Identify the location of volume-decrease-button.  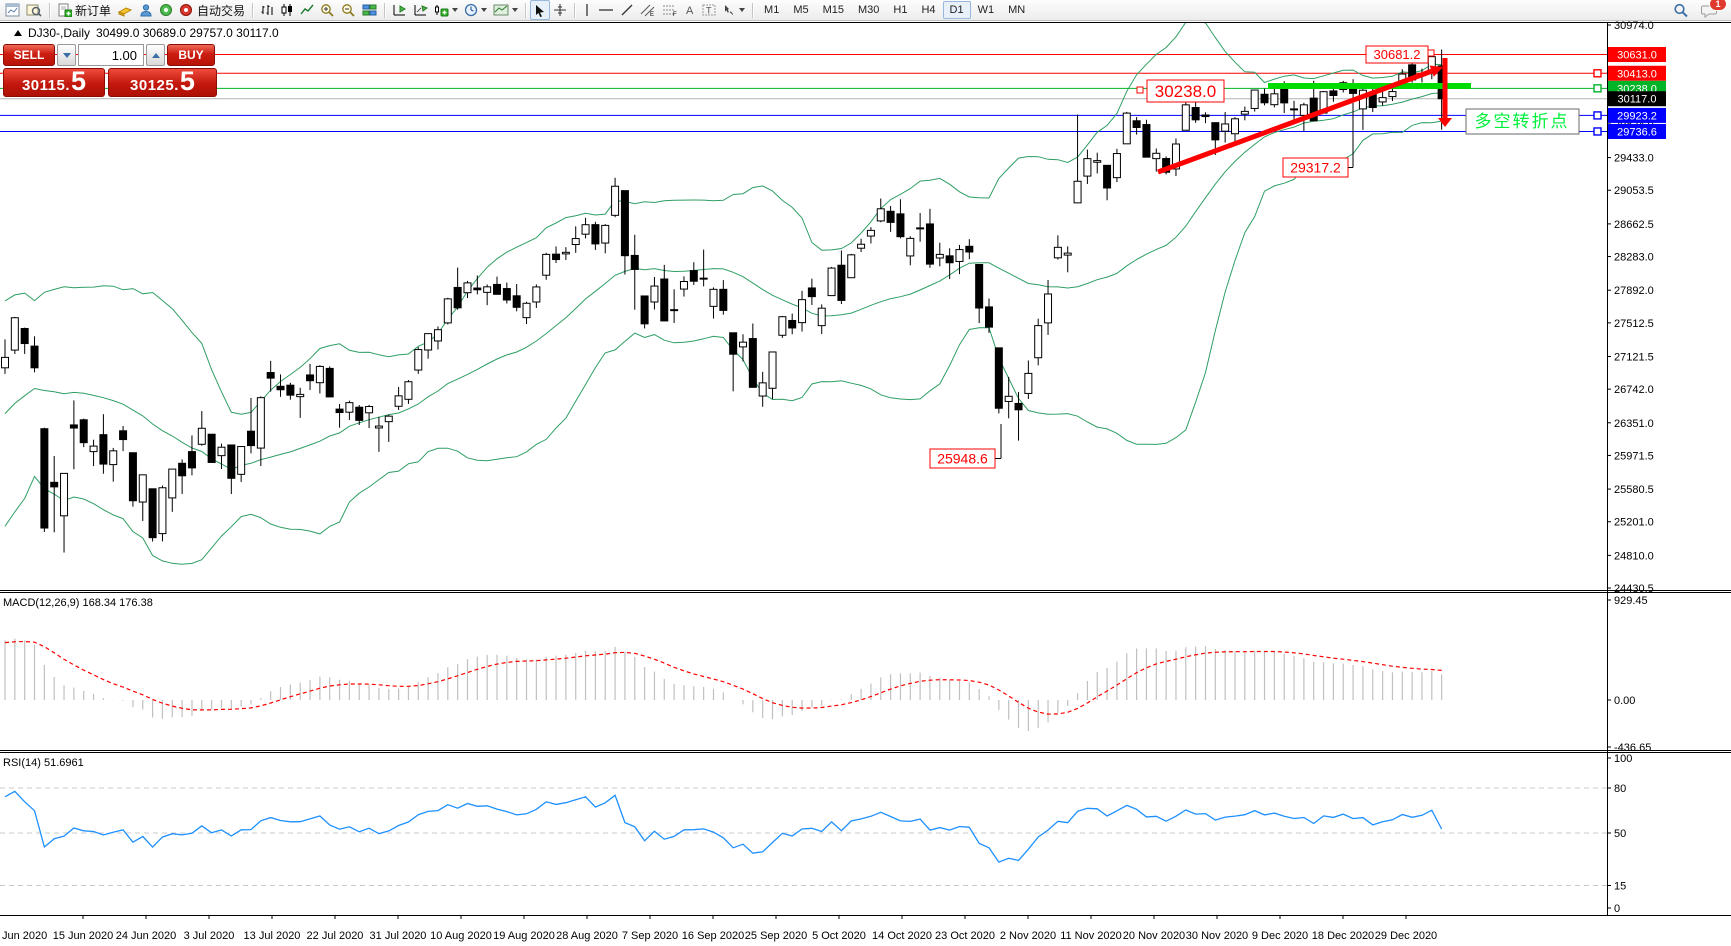
(66, 55).